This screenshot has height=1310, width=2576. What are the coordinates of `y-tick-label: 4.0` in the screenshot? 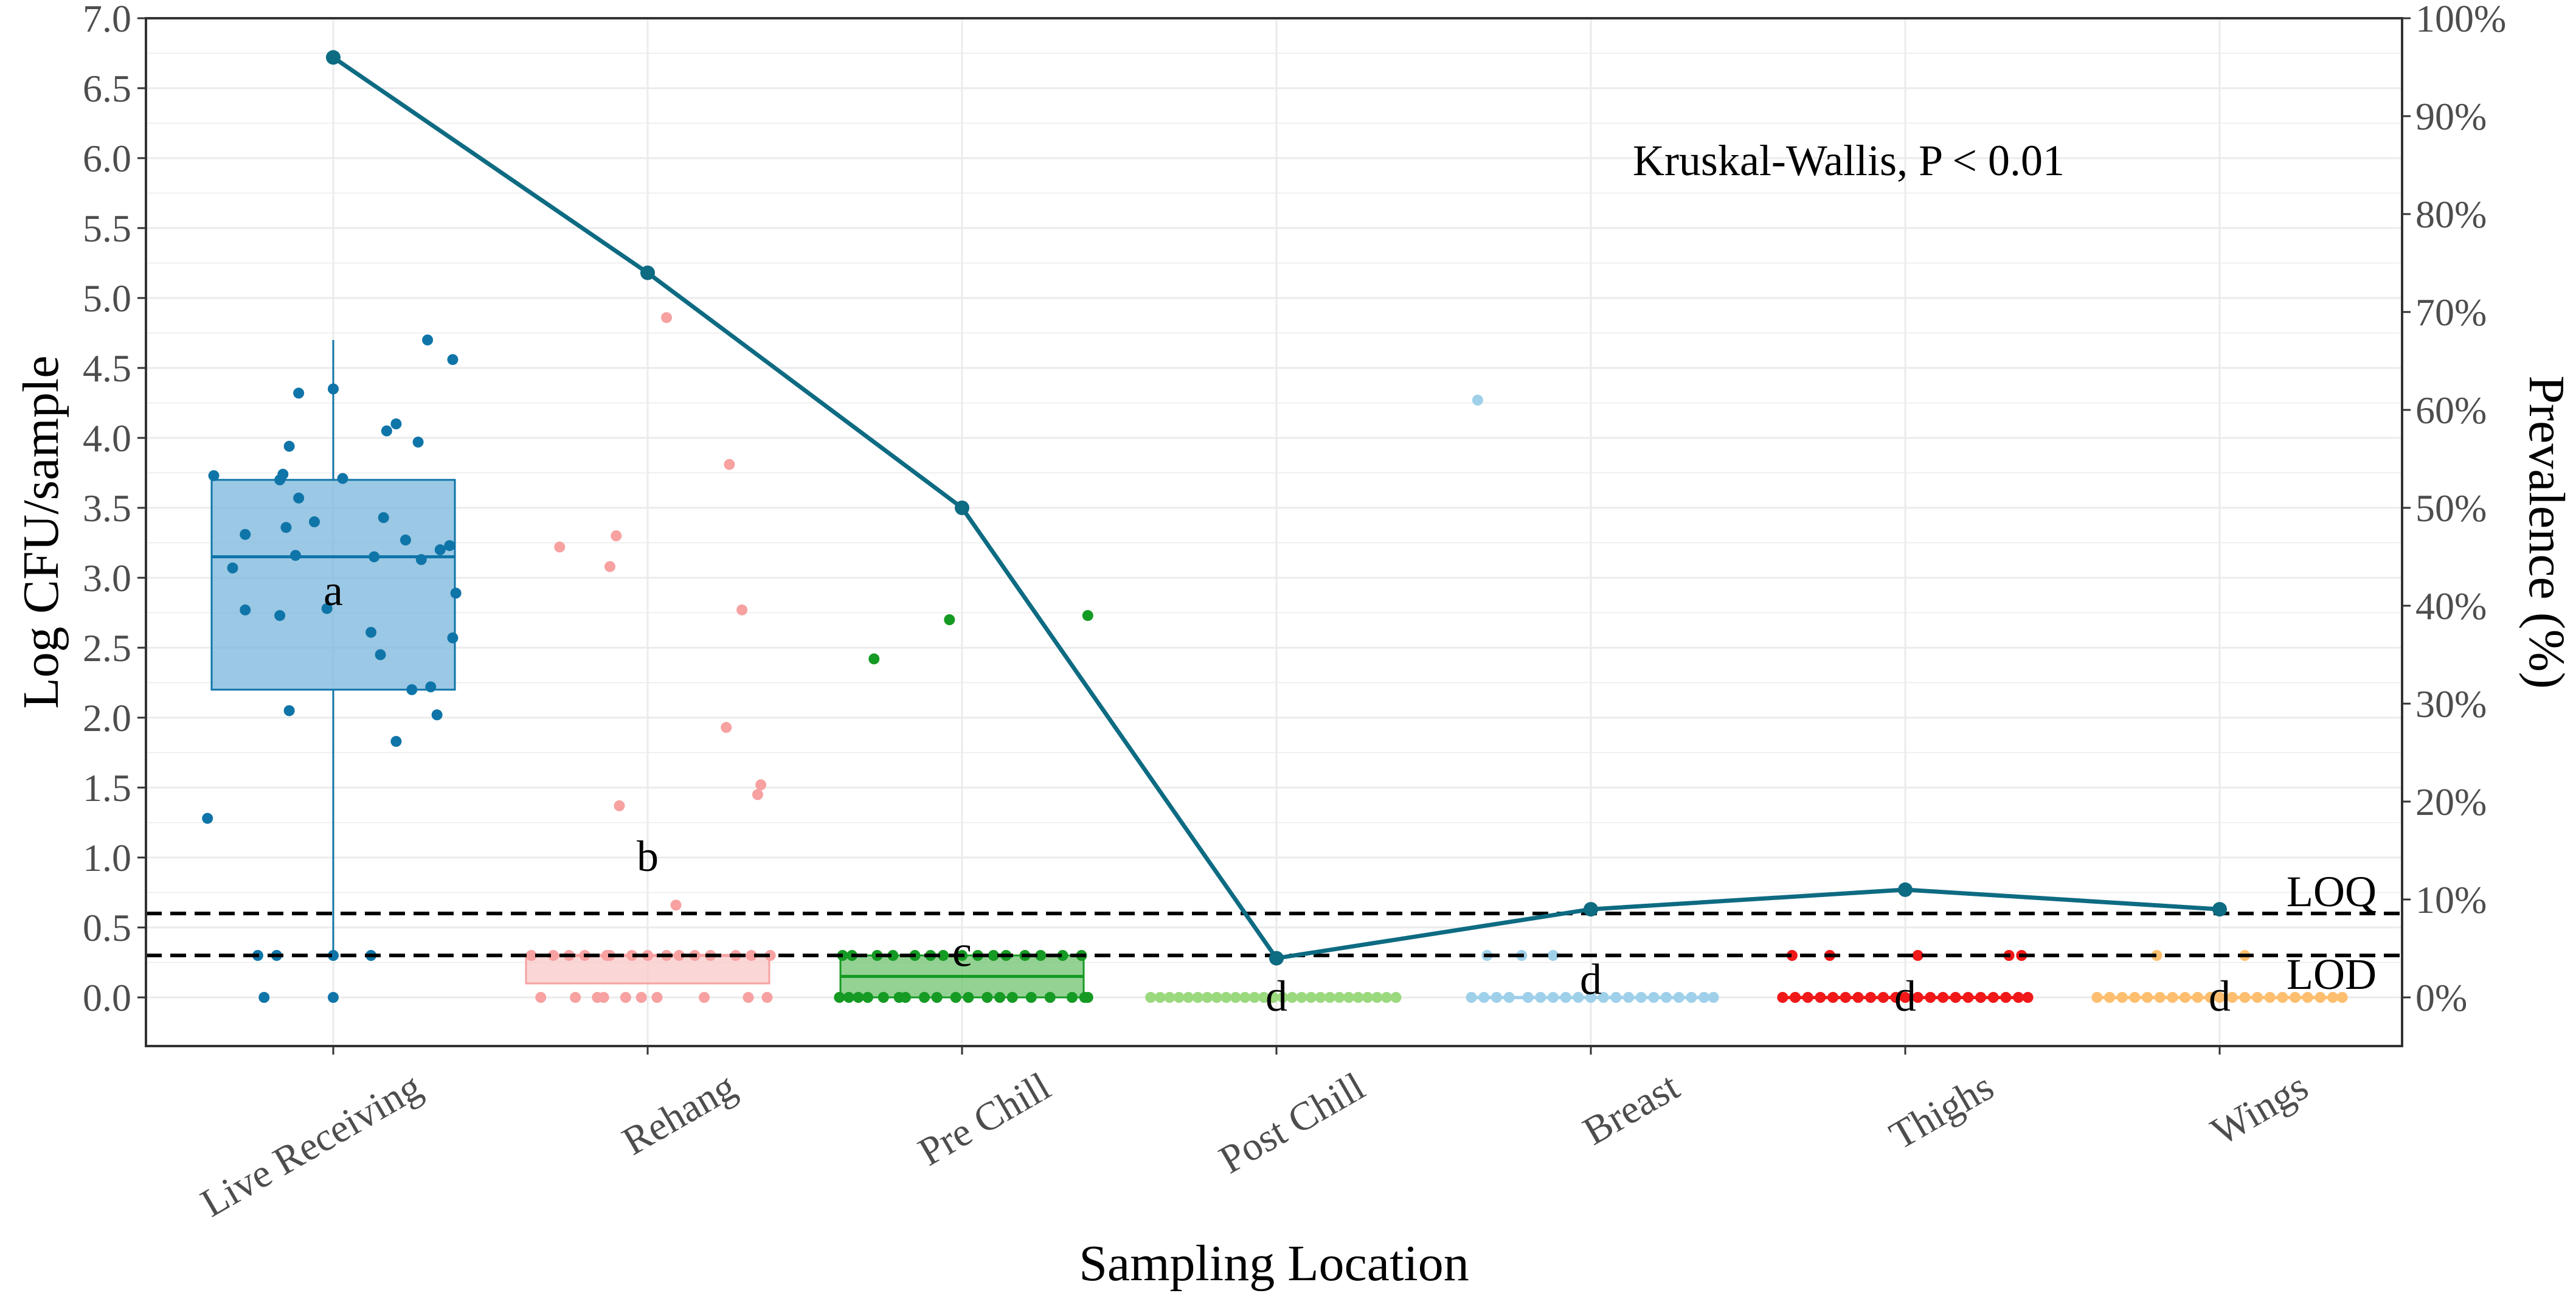 It's located at (107, 439).